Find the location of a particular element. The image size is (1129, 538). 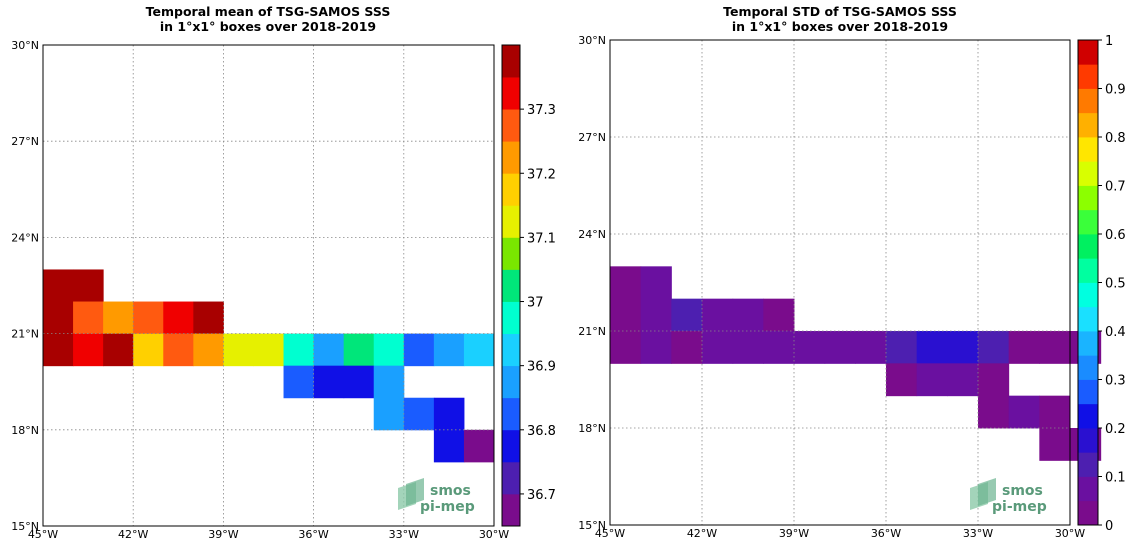

heatmap-cells is located at coordinates (269, 366).